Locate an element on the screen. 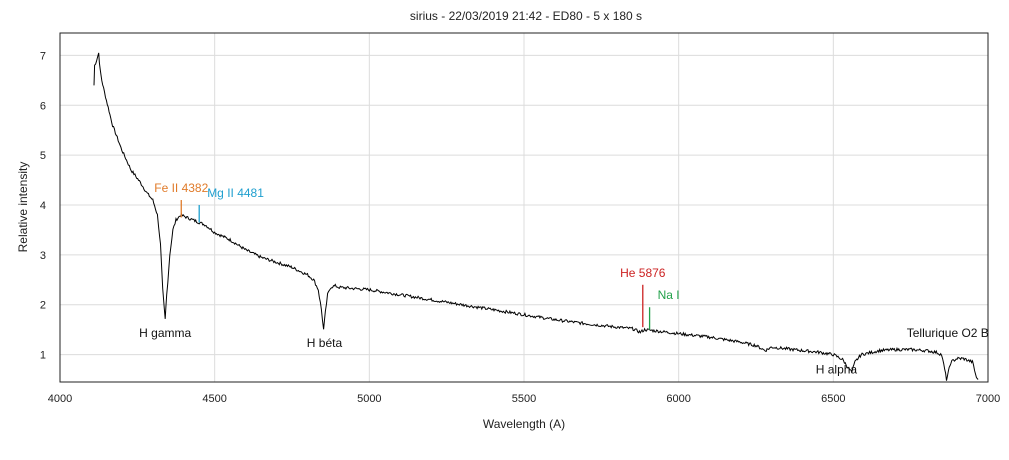 This screenshot has width=1009, height=460. x-axis-ticks: 4000 4500 5000 5500 6000 6500 7000 is located at coordinates (524, 399).